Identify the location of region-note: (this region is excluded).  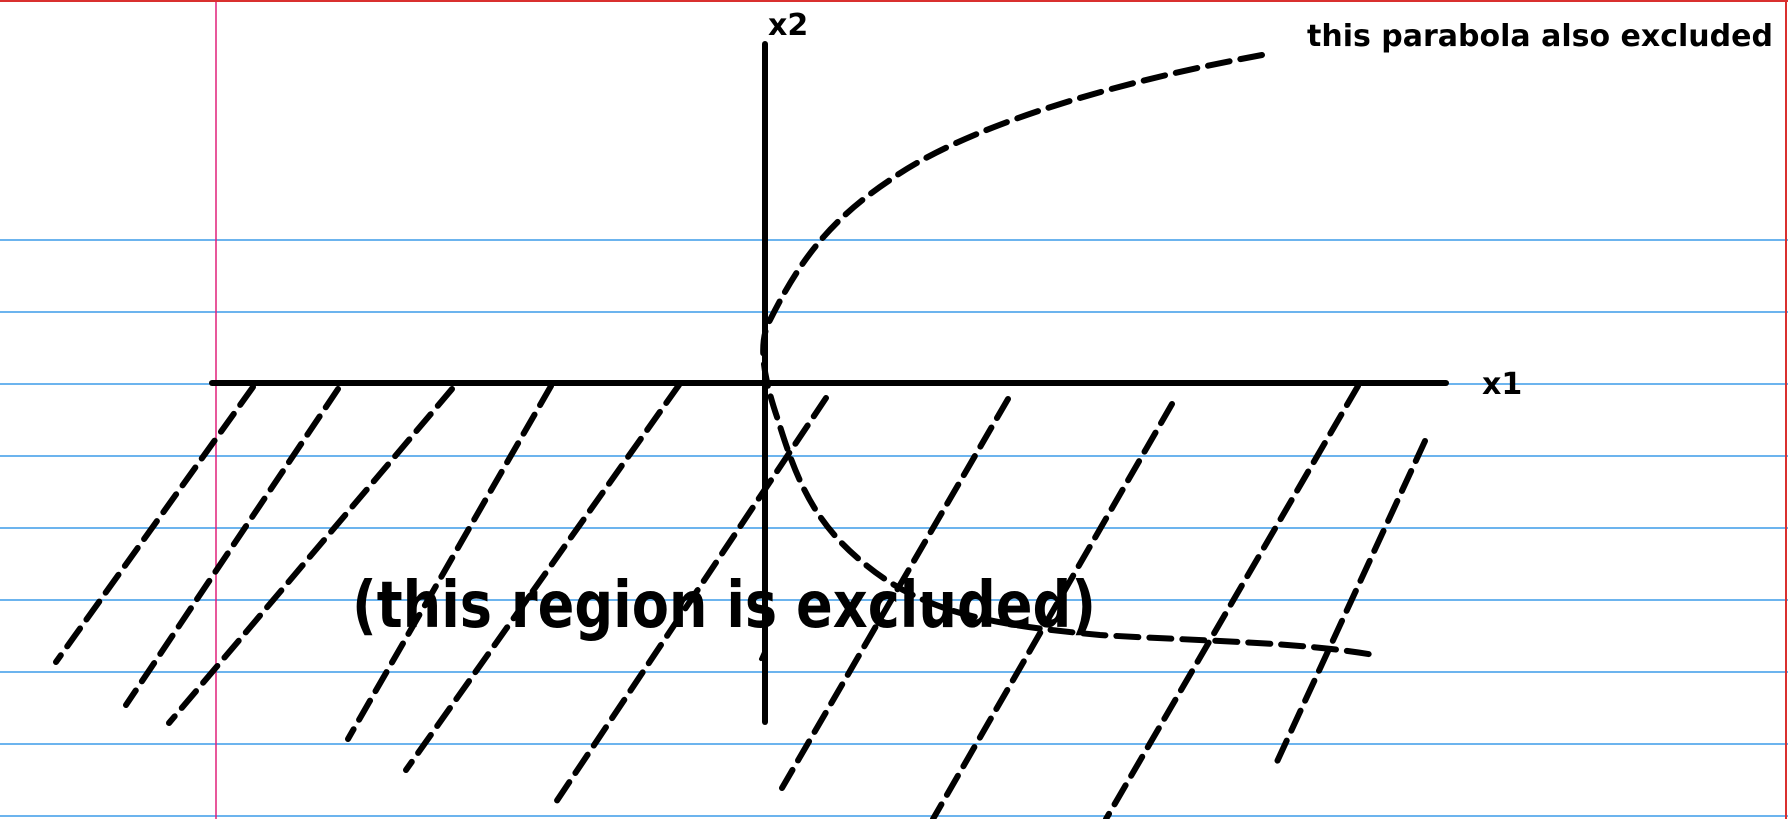
(724, 606).